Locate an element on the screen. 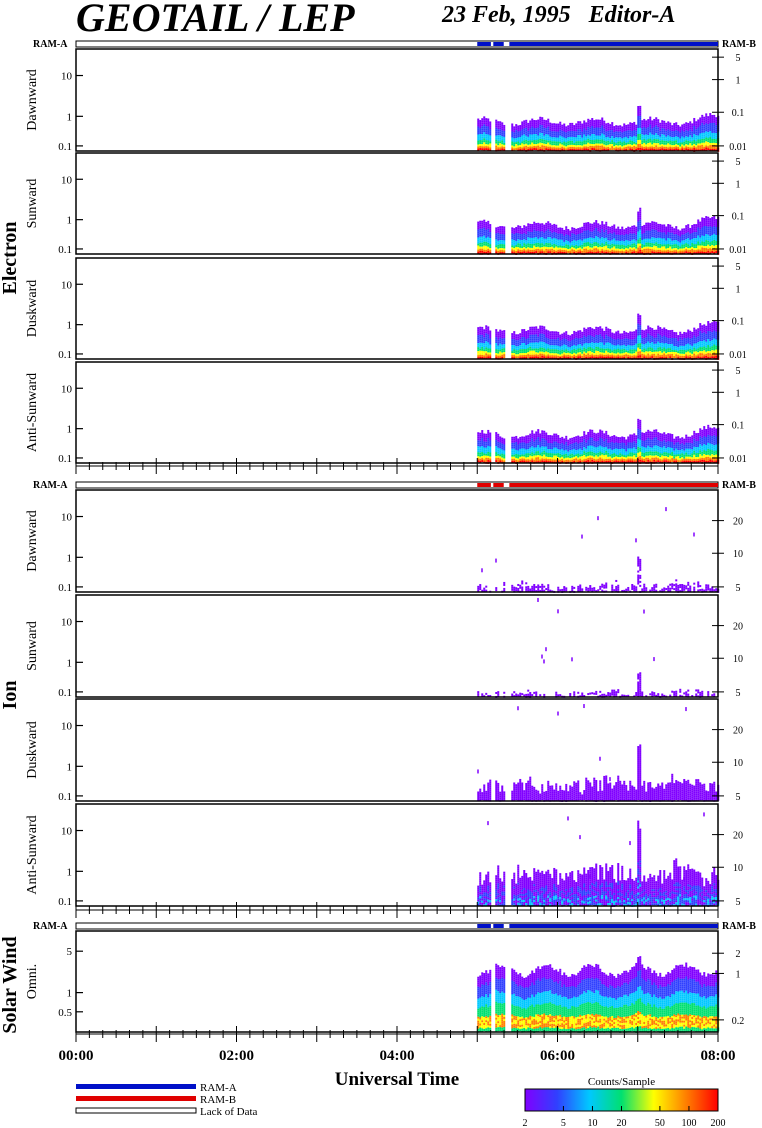  group-electron-ram-bar-segment is located at coordinates (597, 44).